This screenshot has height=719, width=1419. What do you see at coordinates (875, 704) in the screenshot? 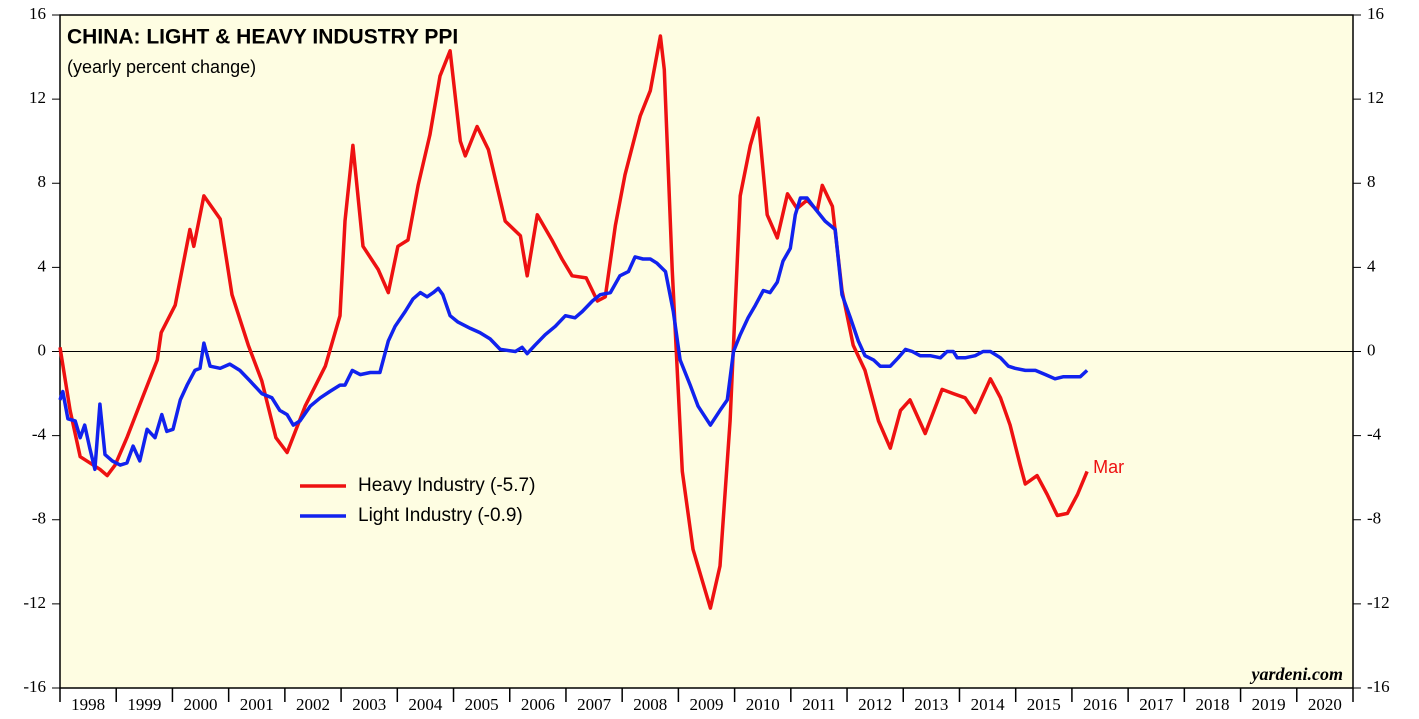
I see `x-tick-label: 2012` at bounding box center [875, 704].